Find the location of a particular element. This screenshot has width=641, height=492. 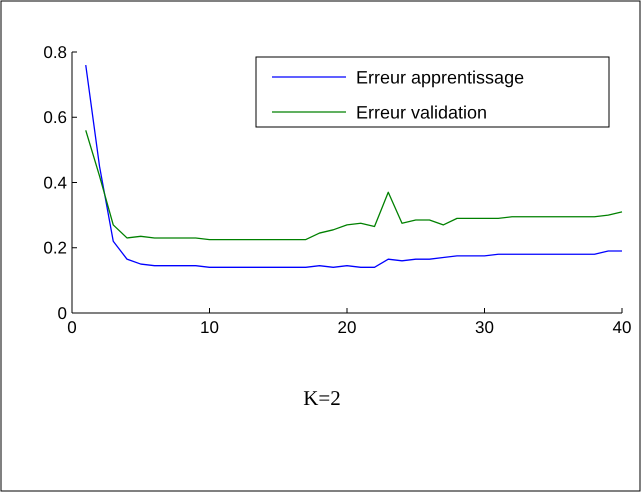

x-tick-label: 20 is located at coordinates (347, 327).